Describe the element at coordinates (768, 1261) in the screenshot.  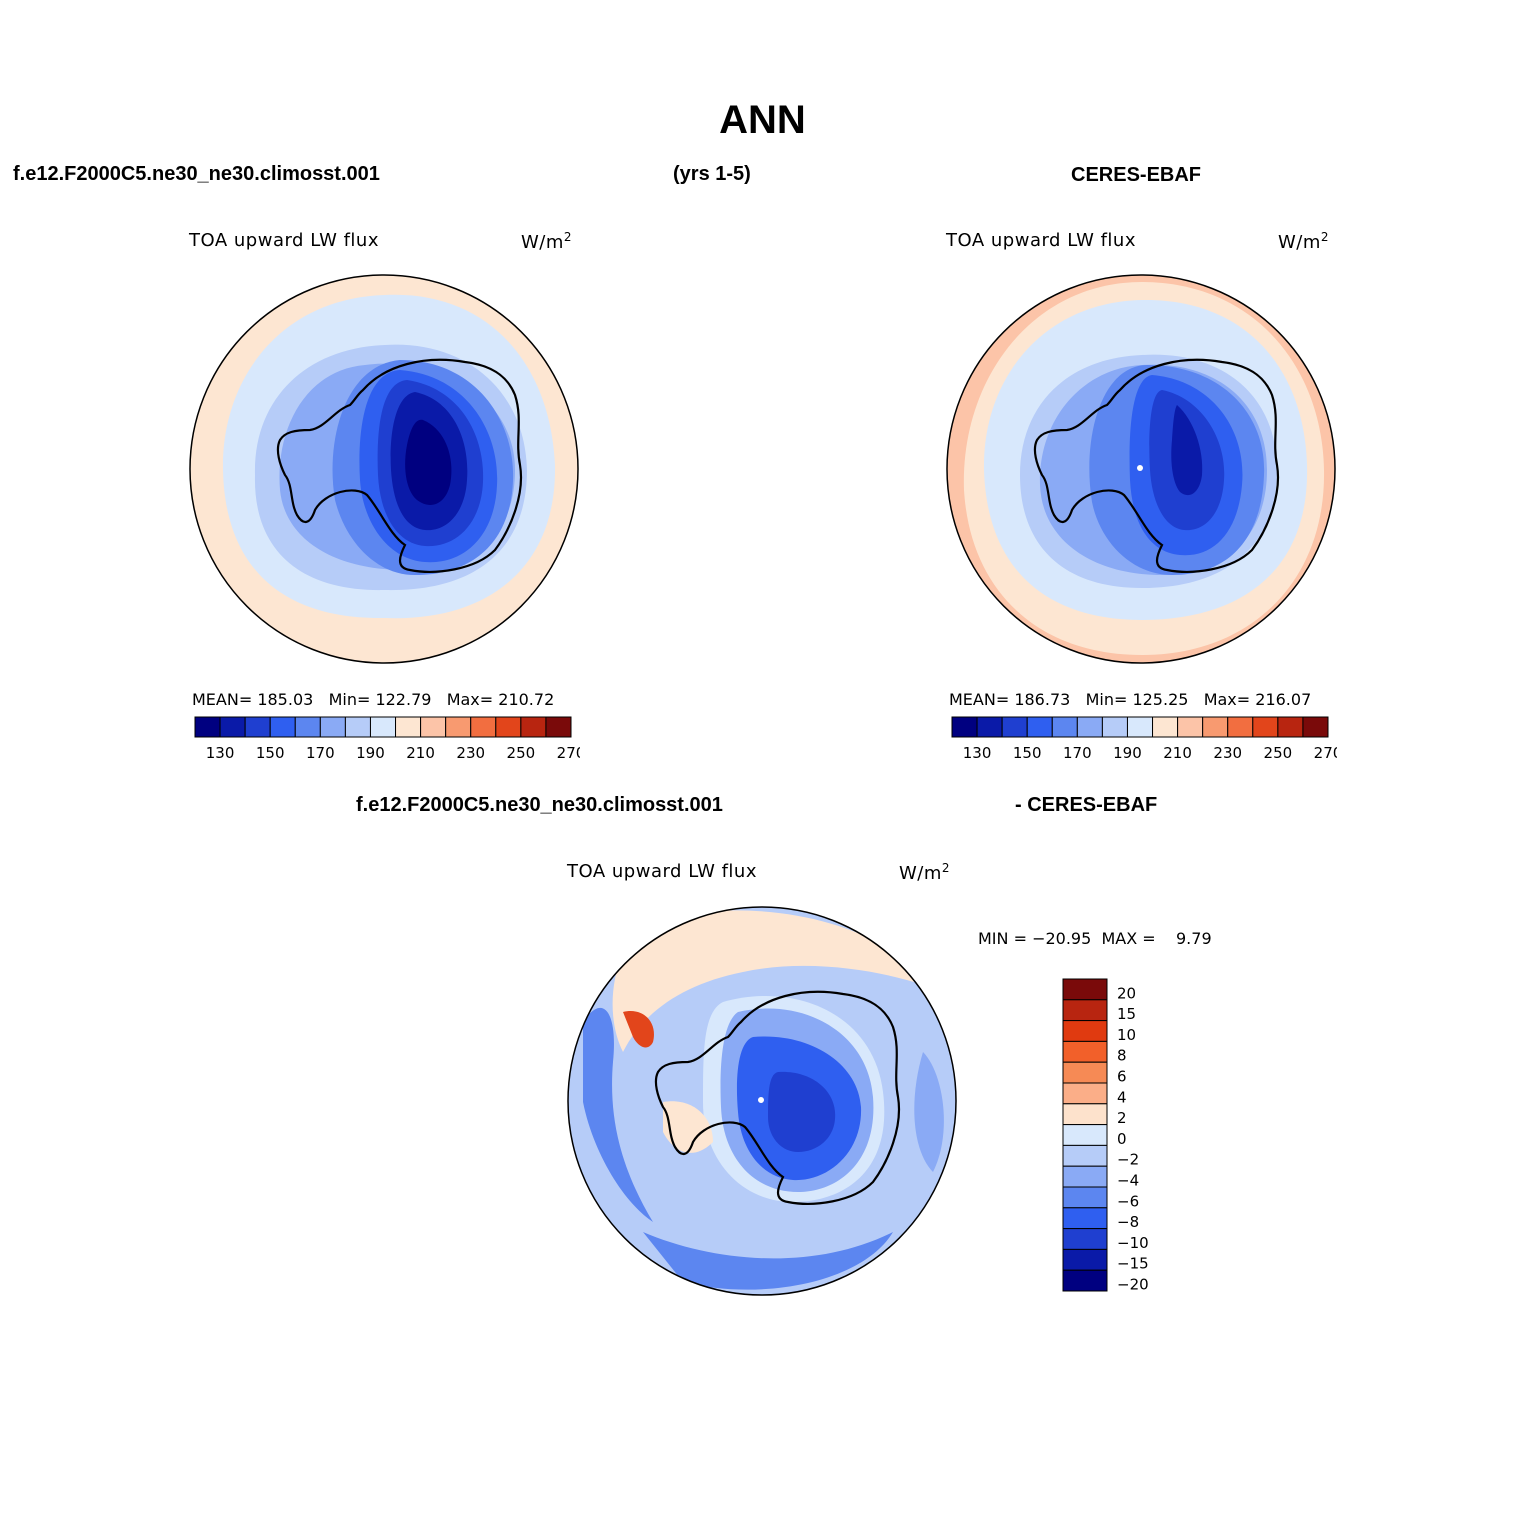
I see `diff-band-minus8-south` at that location.